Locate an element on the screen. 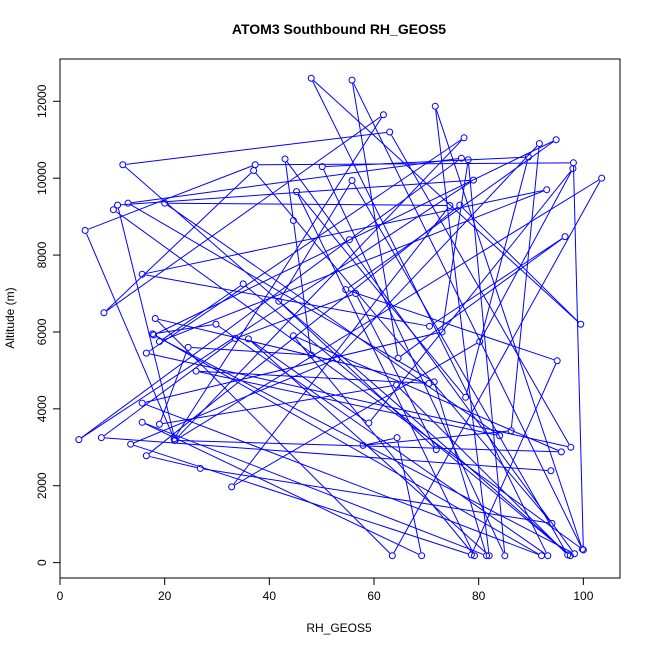  y-tick-label: 4000 is located at coordinates (42, 408).